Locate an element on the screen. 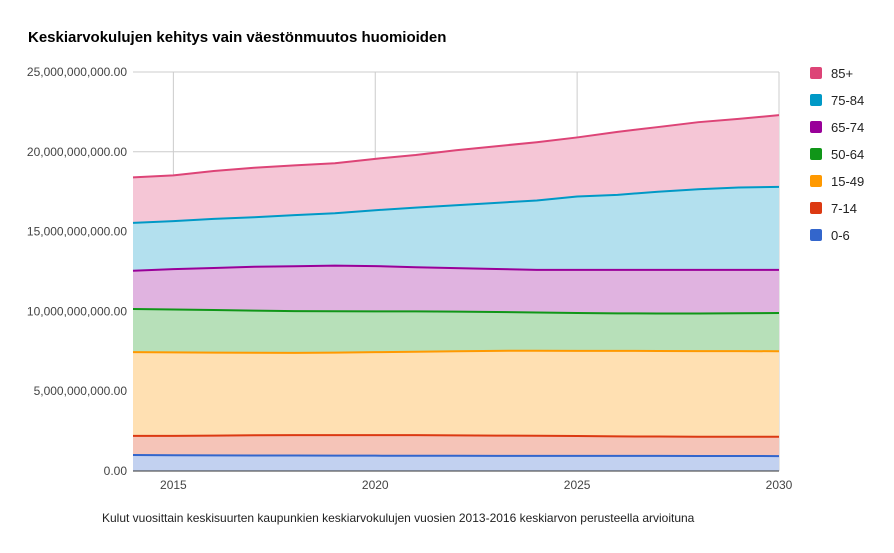 This screenshot has height=553, width=894. legend: 85+ 75-84 65-74 50-64 15-49 7-14 0-6 is located at coordinates (837, 154).